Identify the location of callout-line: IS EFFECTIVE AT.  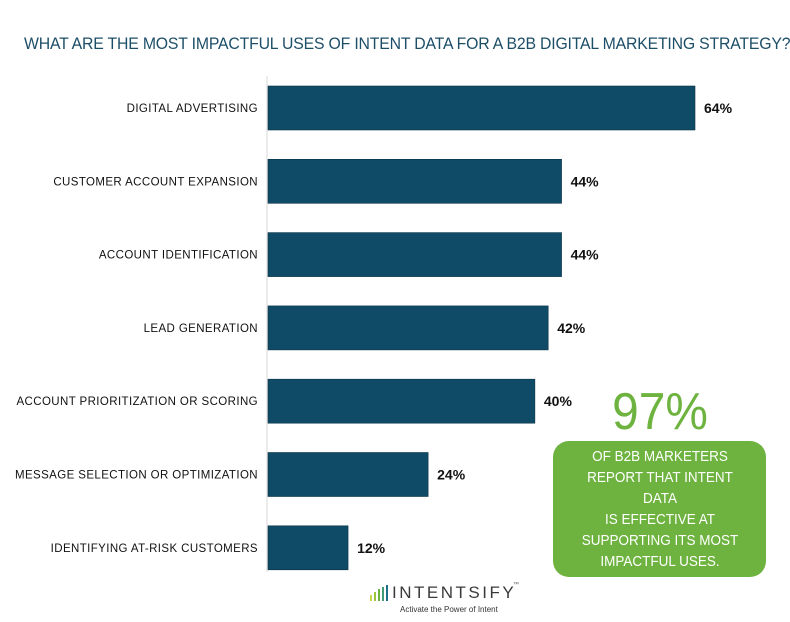
(659, 519).